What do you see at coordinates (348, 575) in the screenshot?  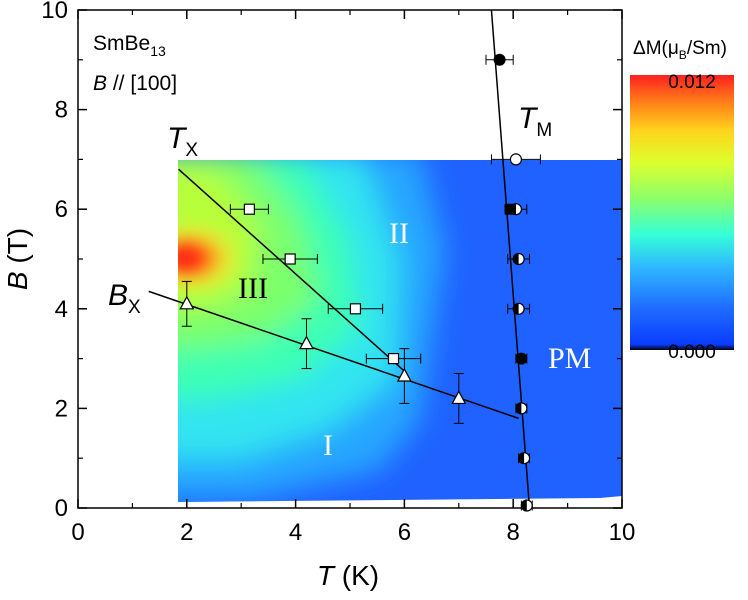 I see `x-axis-title: T (K)` at bounding box center [348, 575].